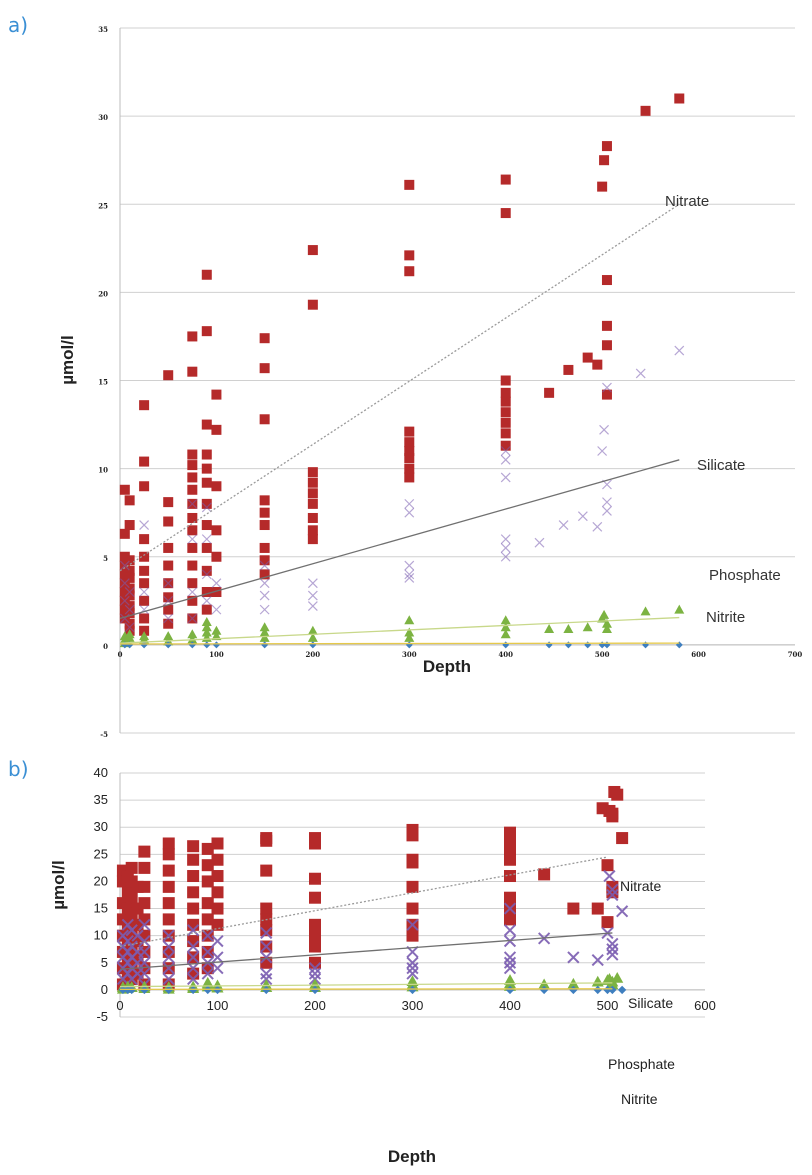 The width and height of the screenshot is (812, 1175). I want to click on phosphate-series-label: Phosphate, so click(745, 575).